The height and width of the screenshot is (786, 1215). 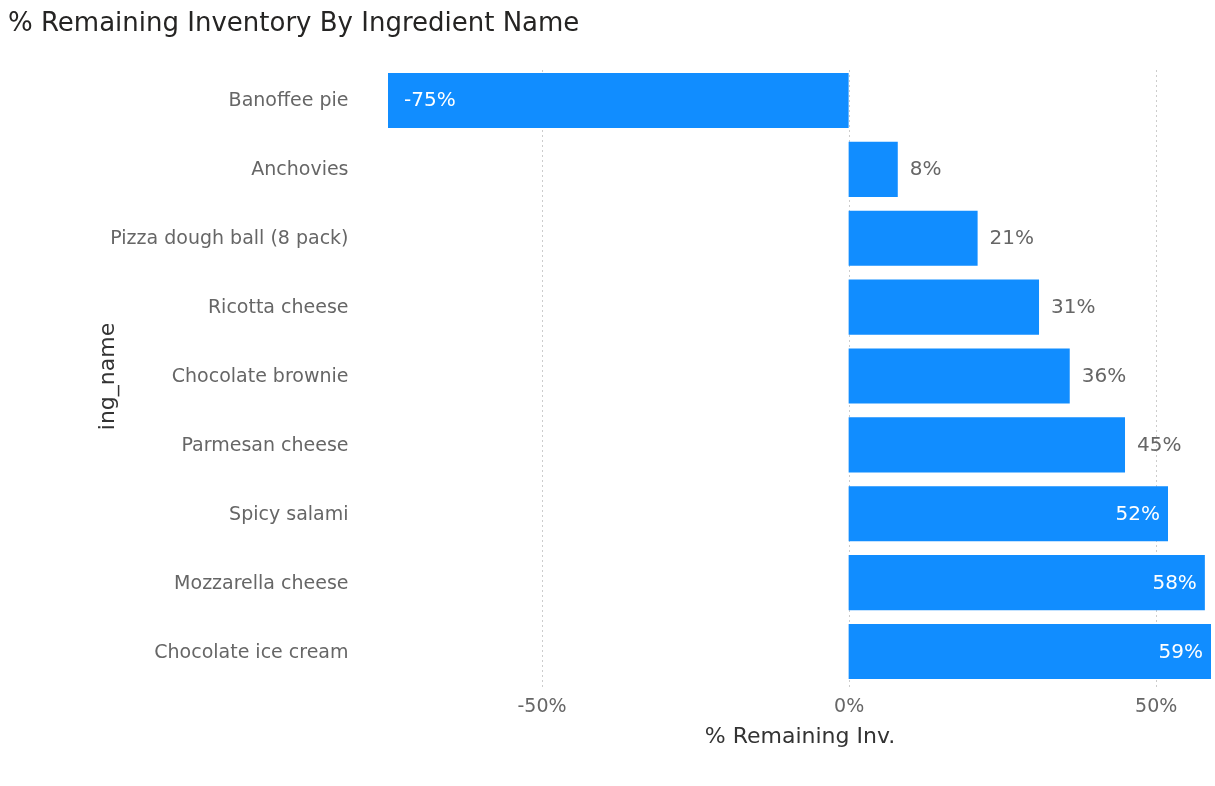 What do you see at coordinates (251, 650) in the screenshot?
I see `y-tick-label: Chocolate ice cream` at bounding box center [251, 650].